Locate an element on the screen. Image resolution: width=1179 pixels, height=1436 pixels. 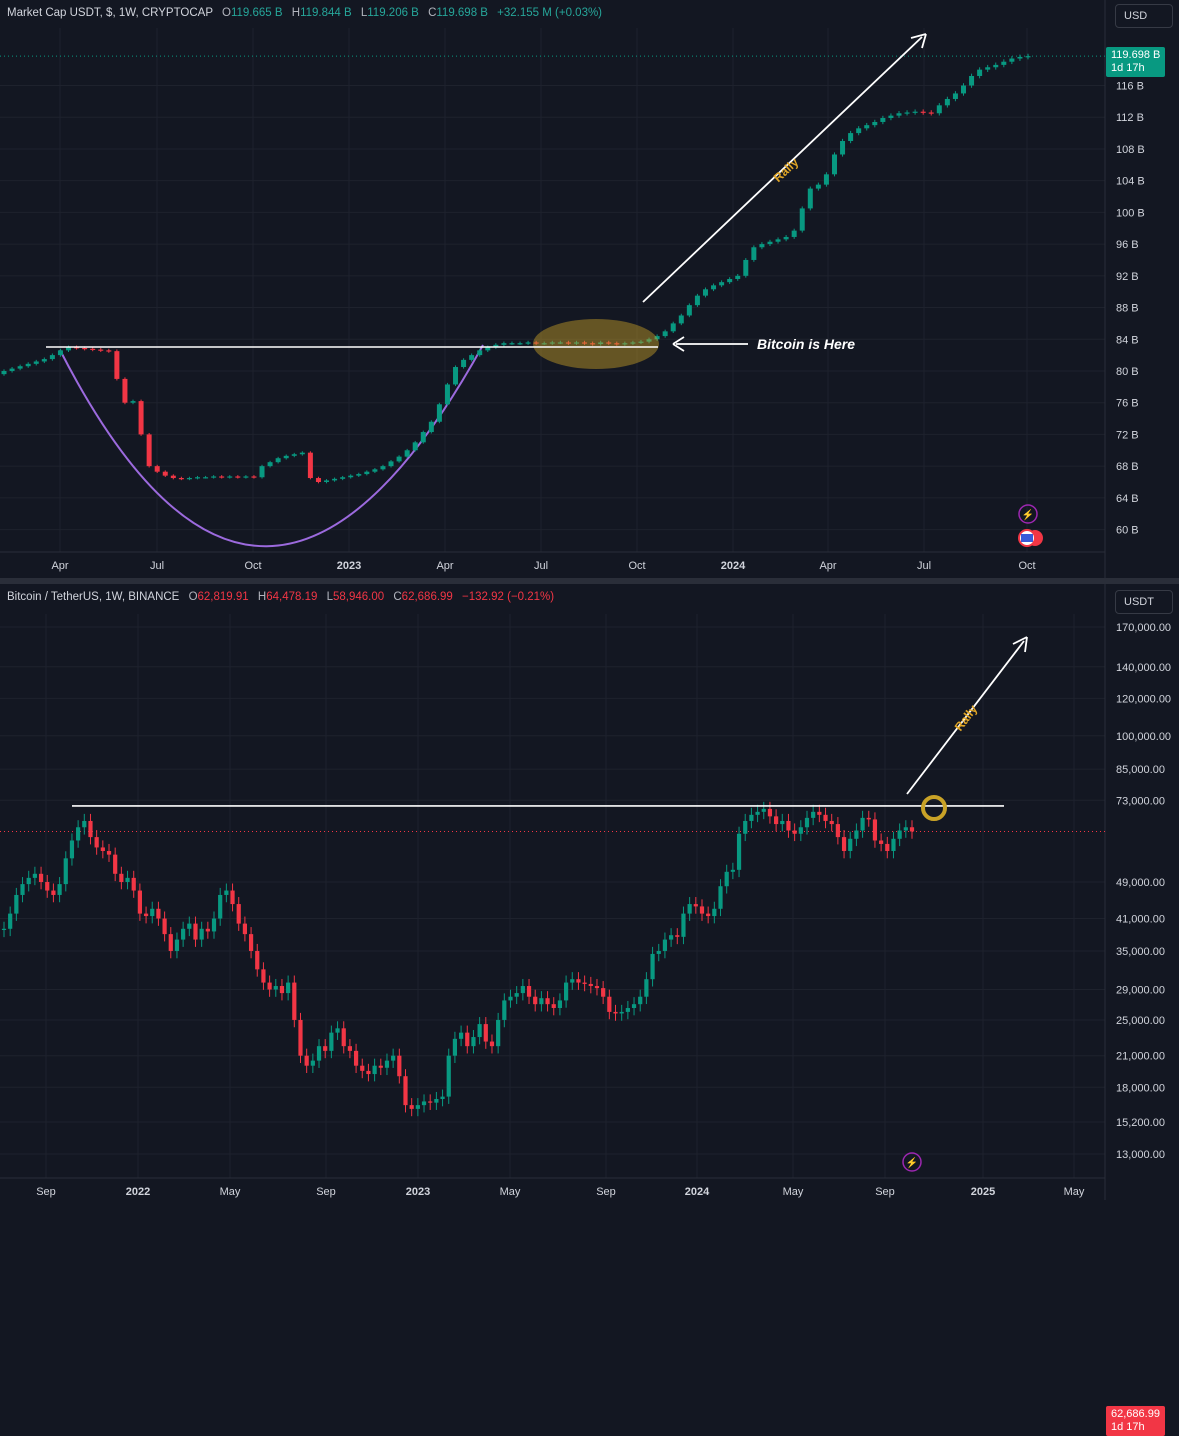
y-tick-label: 88 B is located at coordinates (1127, 309).